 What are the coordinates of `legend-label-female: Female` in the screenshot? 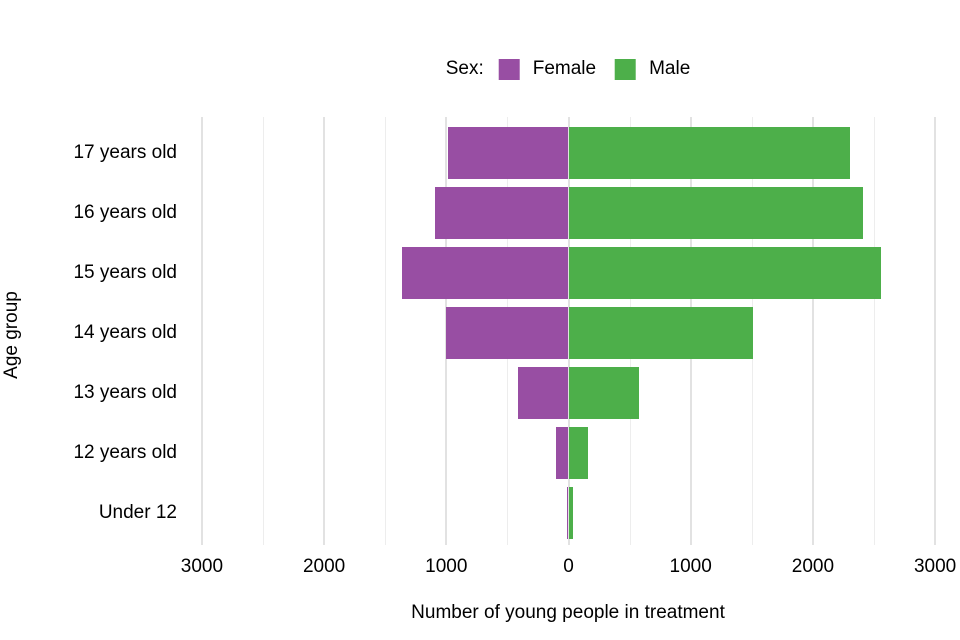 It's located at (564, 68).